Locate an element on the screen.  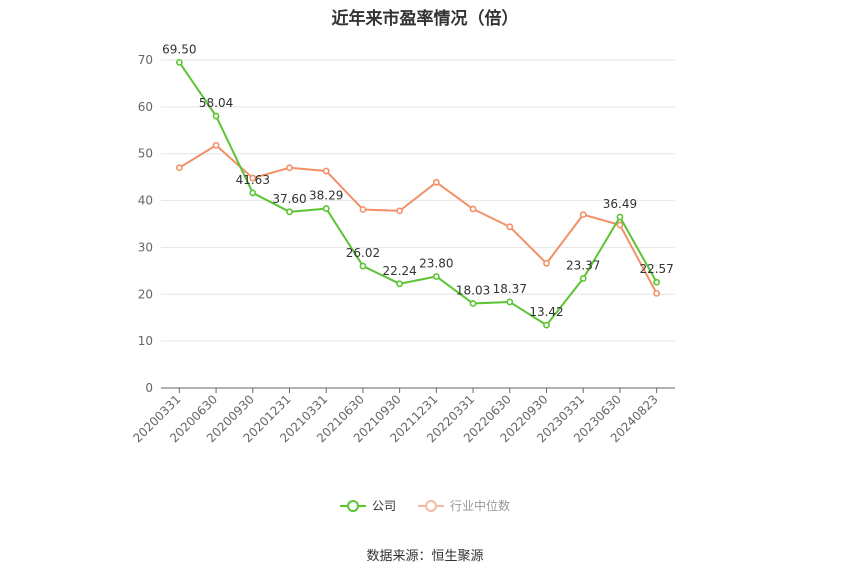
data-label-20220630: 18.37 is located at coordinates (510, 289).